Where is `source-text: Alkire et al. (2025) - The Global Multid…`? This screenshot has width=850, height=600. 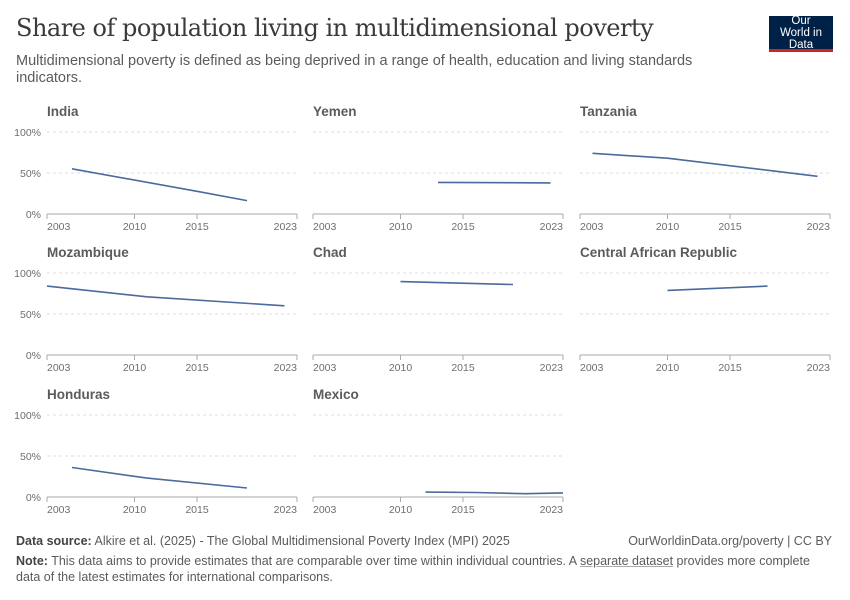
source-text: Alkire et al. (2025) - The Global Multid… is located at coordinates (302, 541).